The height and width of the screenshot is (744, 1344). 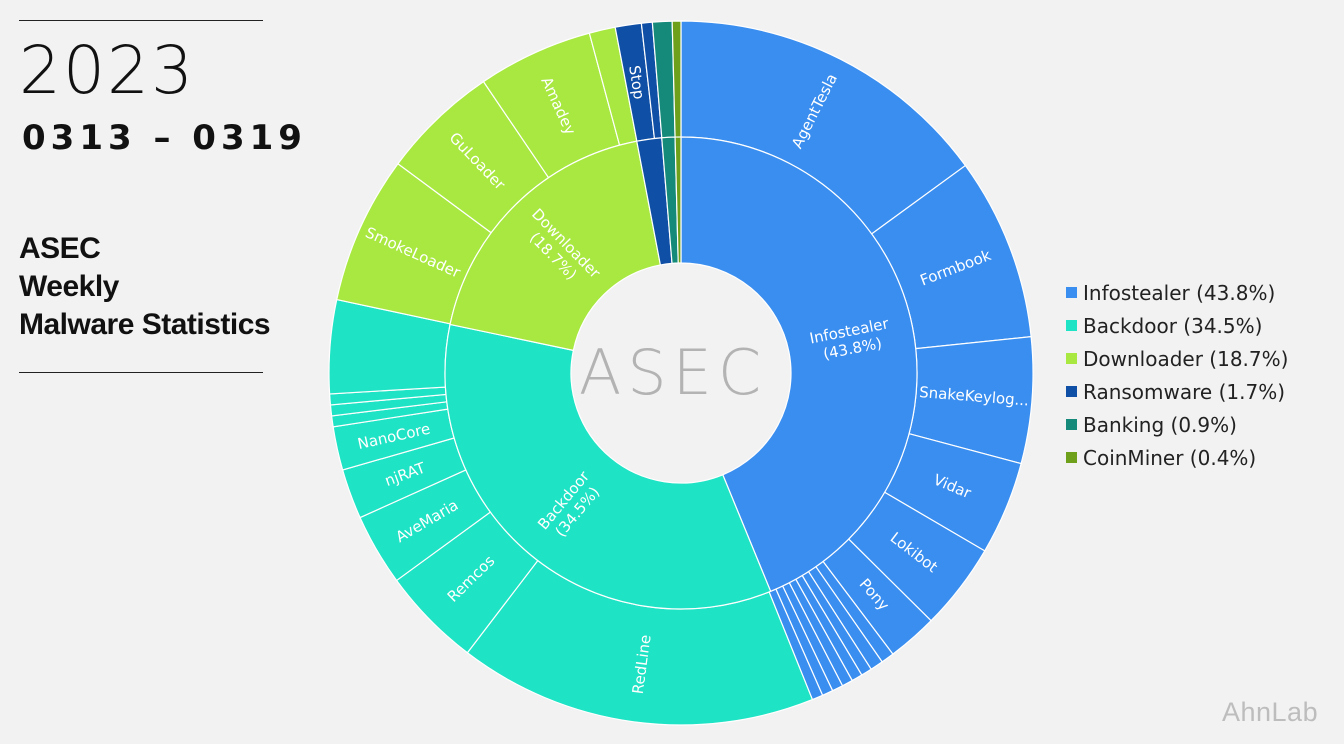 What do you see at coordinates (1170, 457) in the screenshot?
I see `legend-label: CoinMiner (0.4%)` at bounding box center [1170, 457].